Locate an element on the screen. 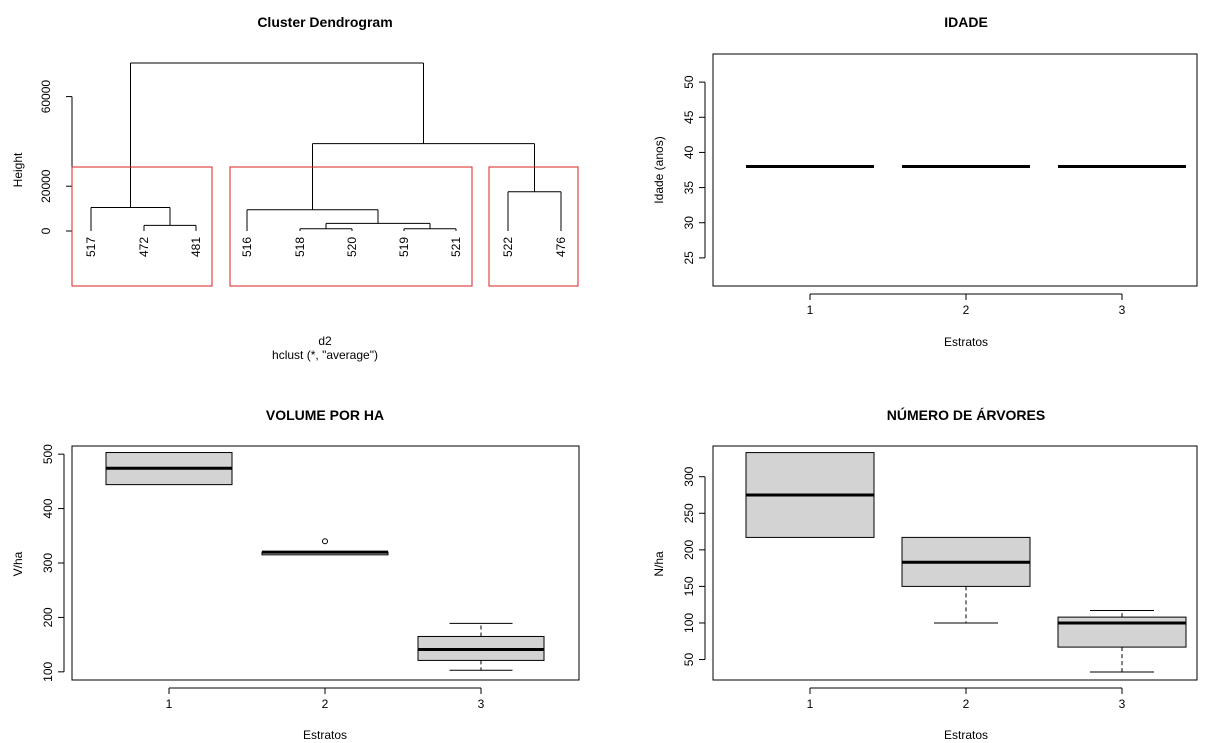  dendrogram-xlabel: d2 is located at coordinates (325, 341).